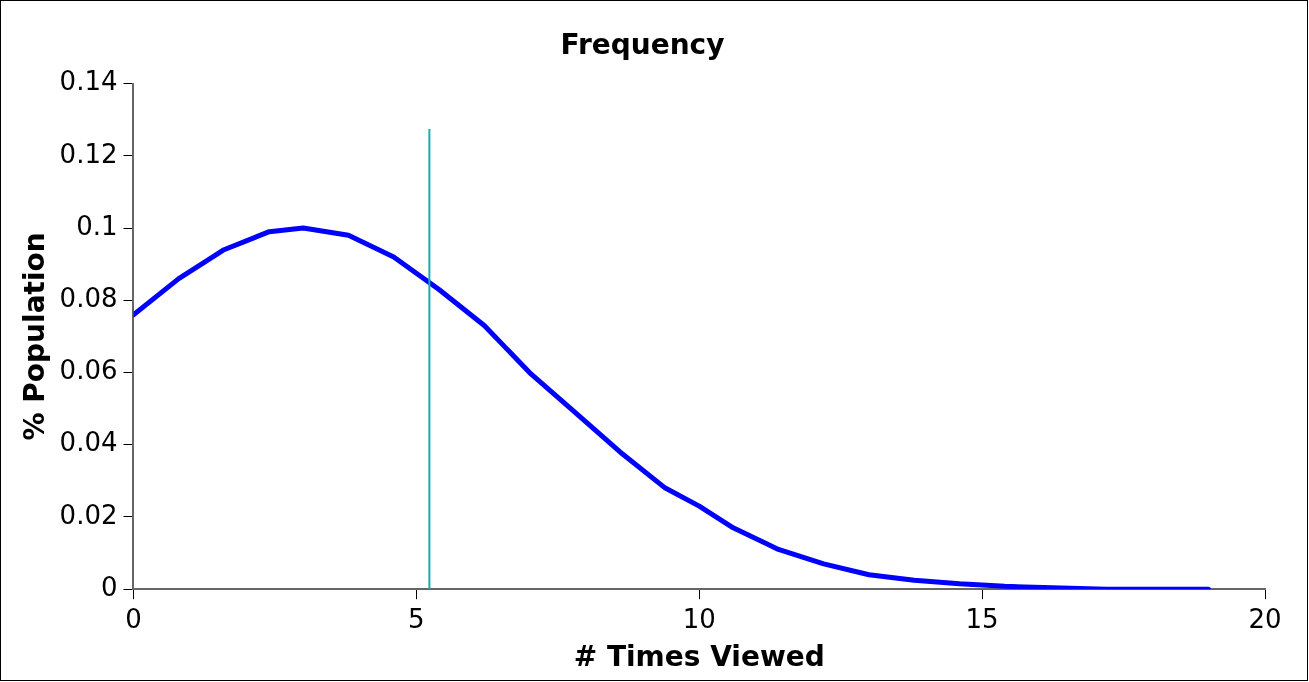  What do you see at coordinates (982, 618) in the screenshot?
I see `x-tick-label: 15` at bounding box center [982, 618].